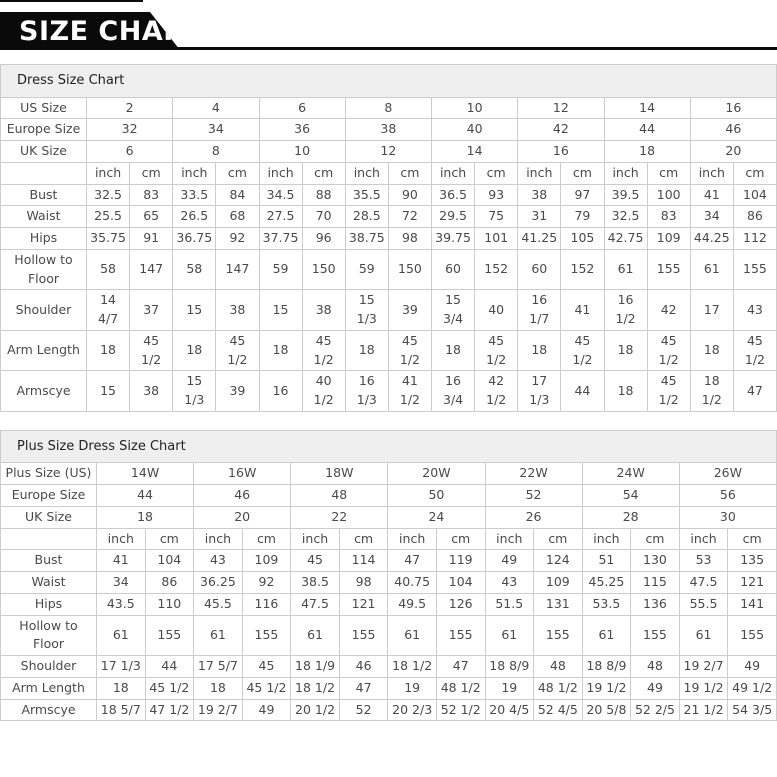 This screenshot has width=777, height=777. Describe the element at coordinates (151, 195) in the screenshot. I see `measure-value-cell: 83` at that location.